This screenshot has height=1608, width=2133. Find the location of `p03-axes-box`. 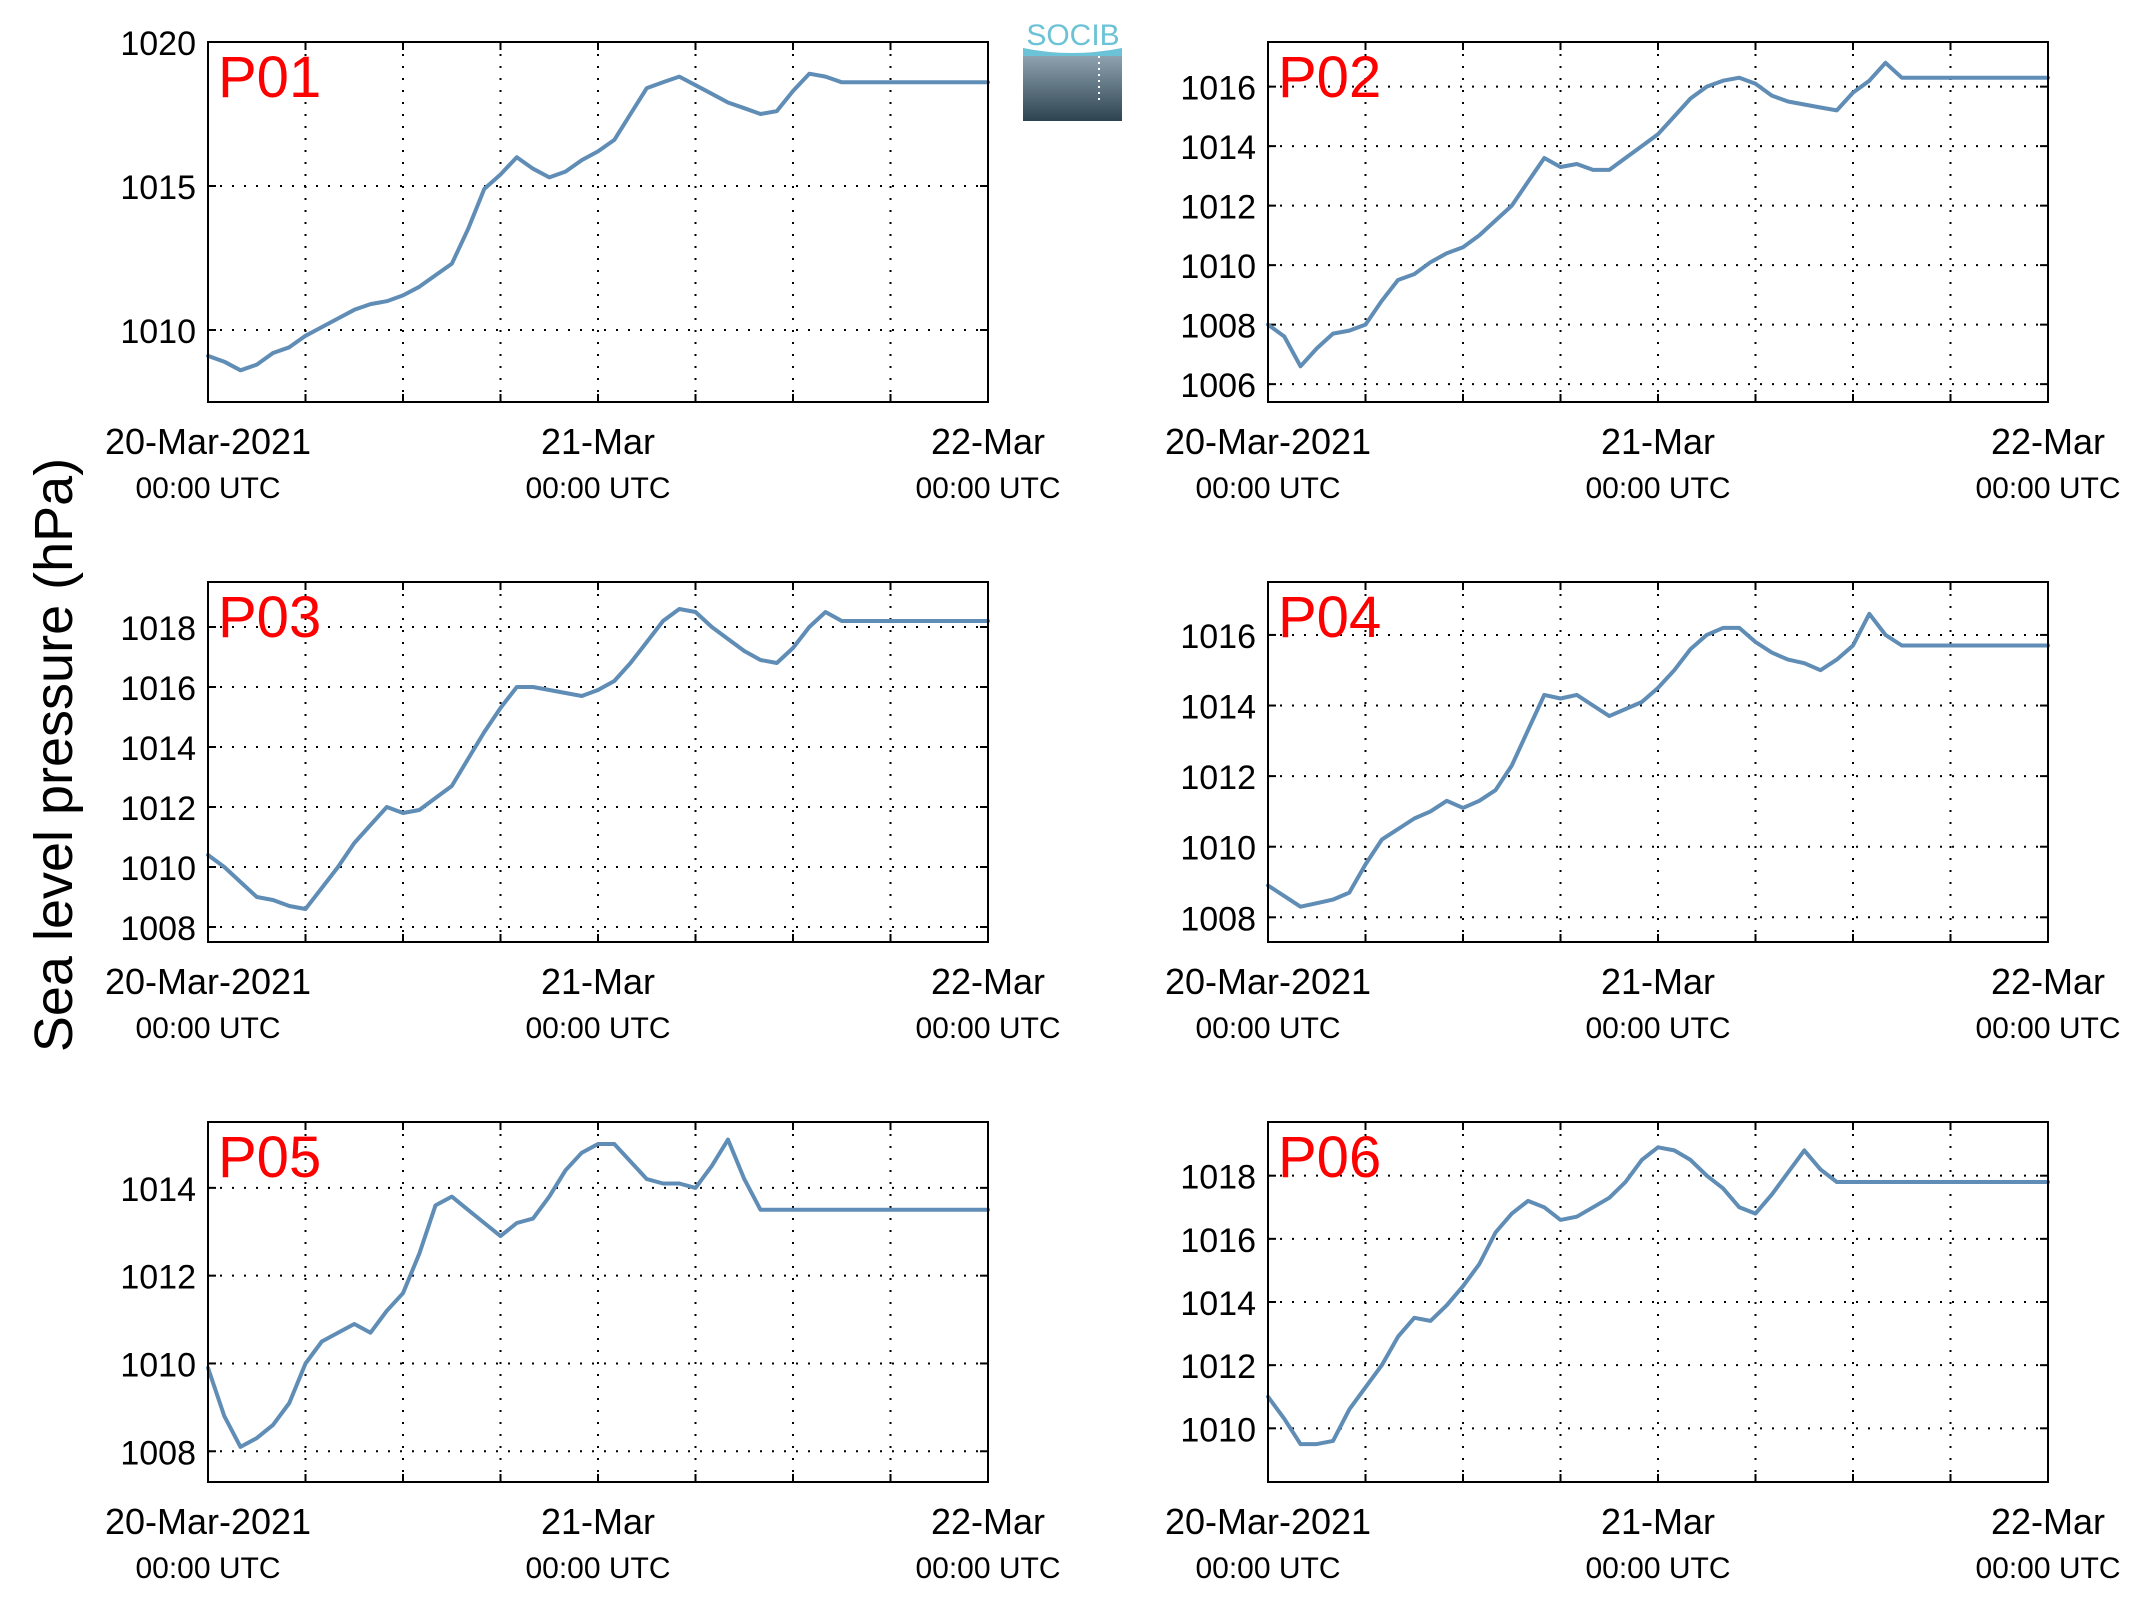

p03-axes-box is located at coordinates (598, 762).